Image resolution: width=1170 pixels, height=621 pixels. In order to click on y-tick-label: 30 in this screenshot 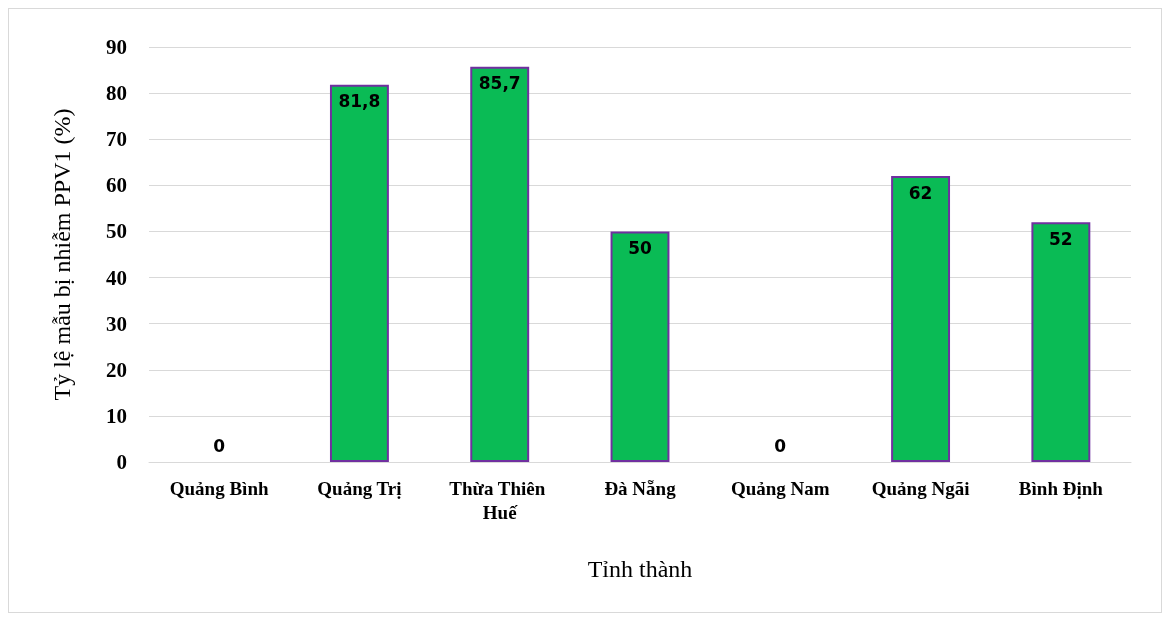, I will do `click(116, 323)`.